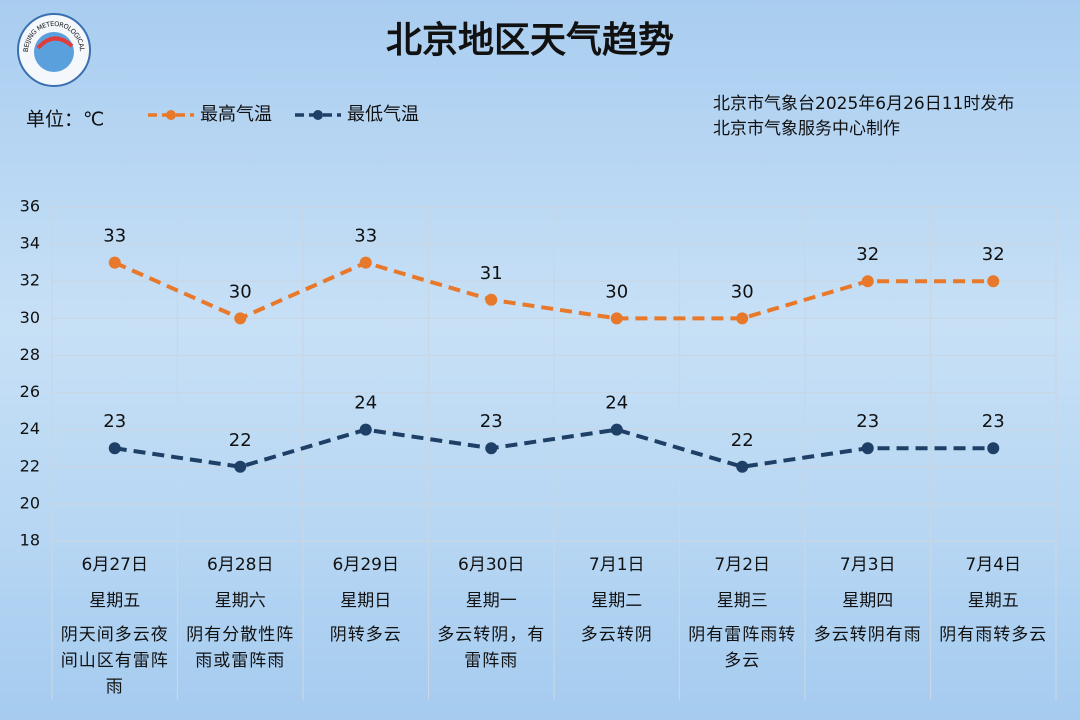  Describe the element at coordinates (240, 601) in the screenshot. I see `weekday-label: 星期六` at that location.